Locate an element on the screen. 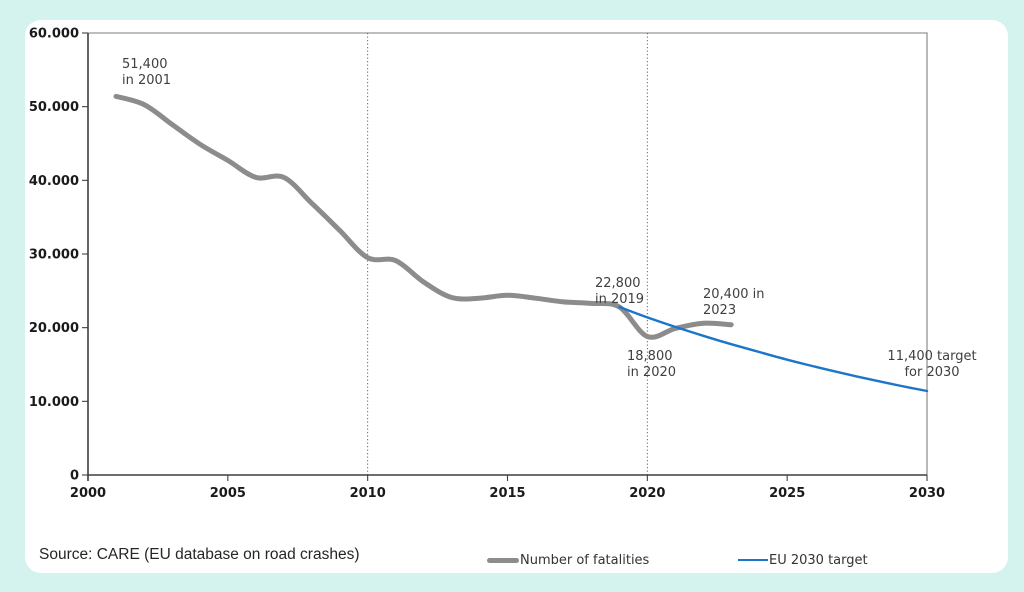 The width and height of the screenshot is (1024, 592). annotation-fatalities-2001: 51,400 in 2001 is located at coordinates (147, 72).